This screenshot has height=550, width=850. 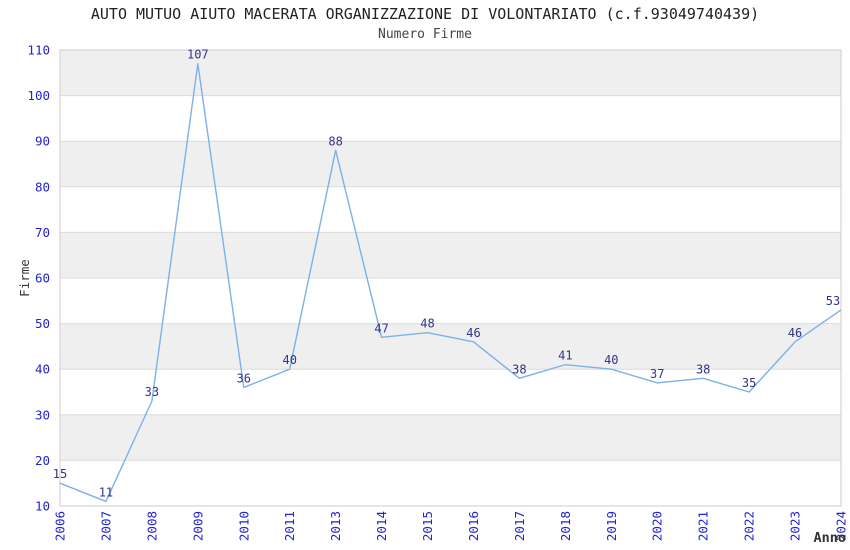 What do you see at coordinates (473, 526) in the screenshot?
I see `x-tick-label: 2016` at bounding box center [473, 526].